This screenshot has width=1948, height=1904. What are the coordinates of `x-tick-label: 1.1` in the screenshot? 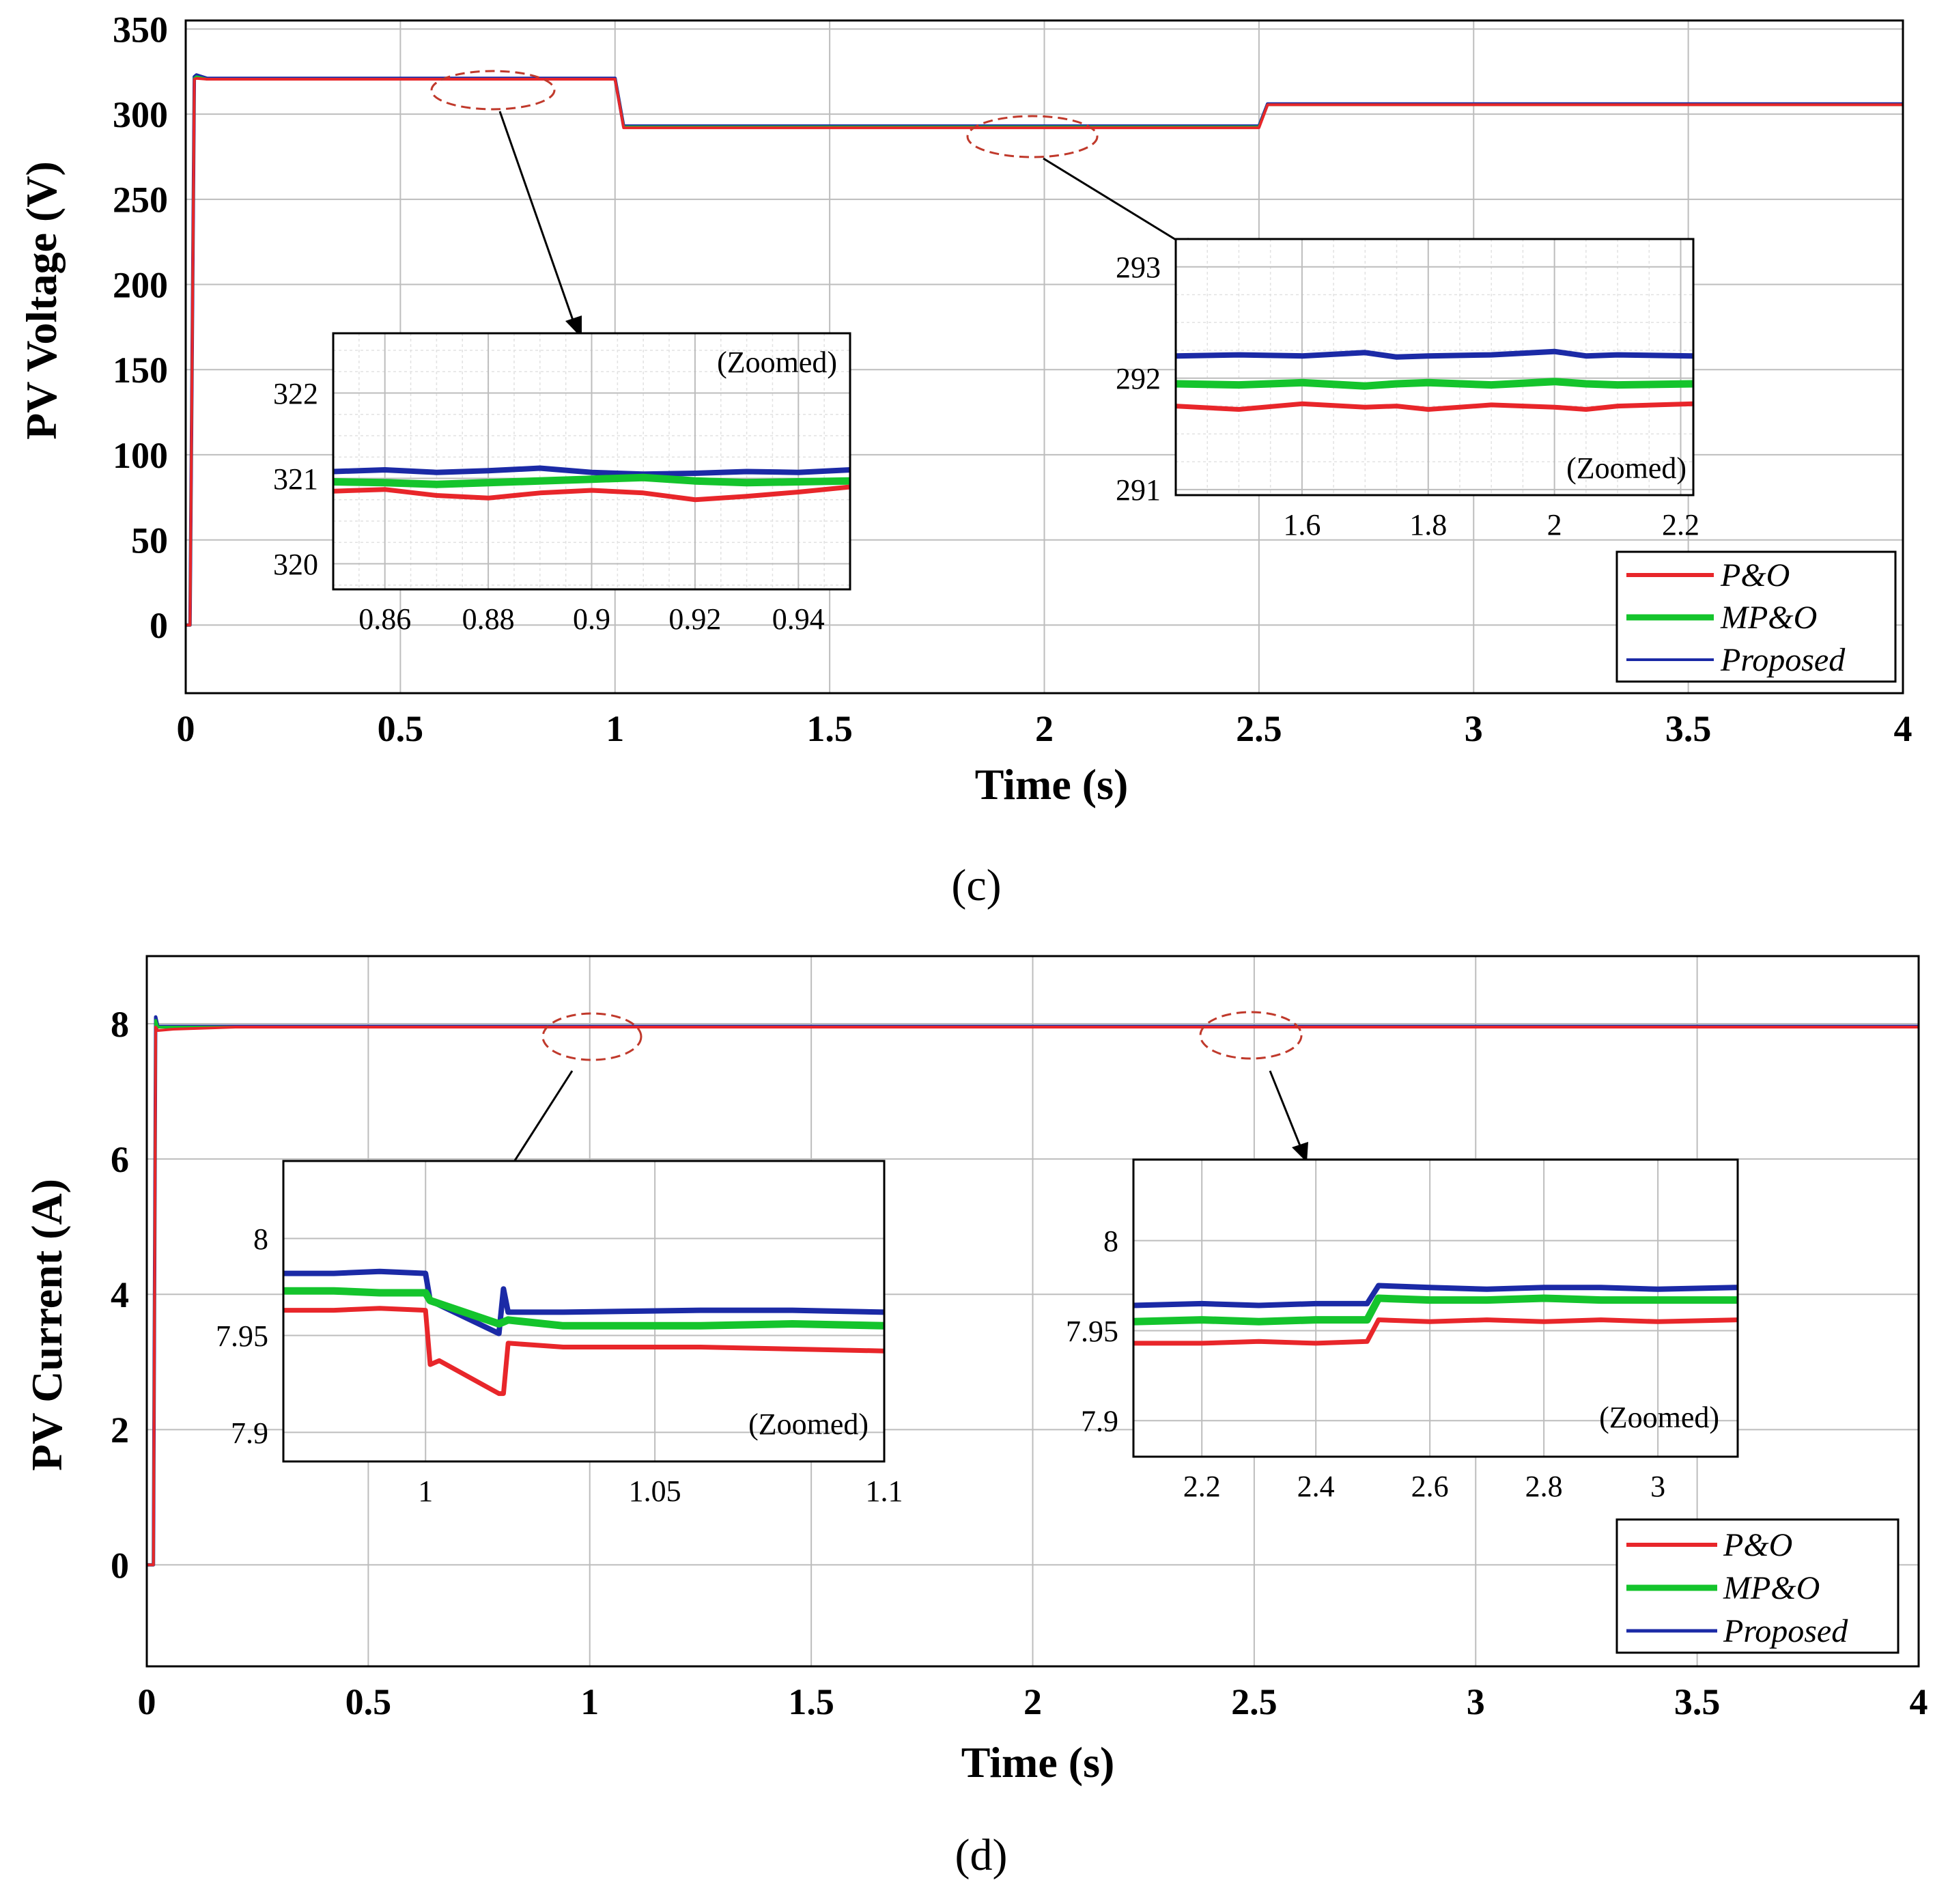 It's located at (884, 1491).